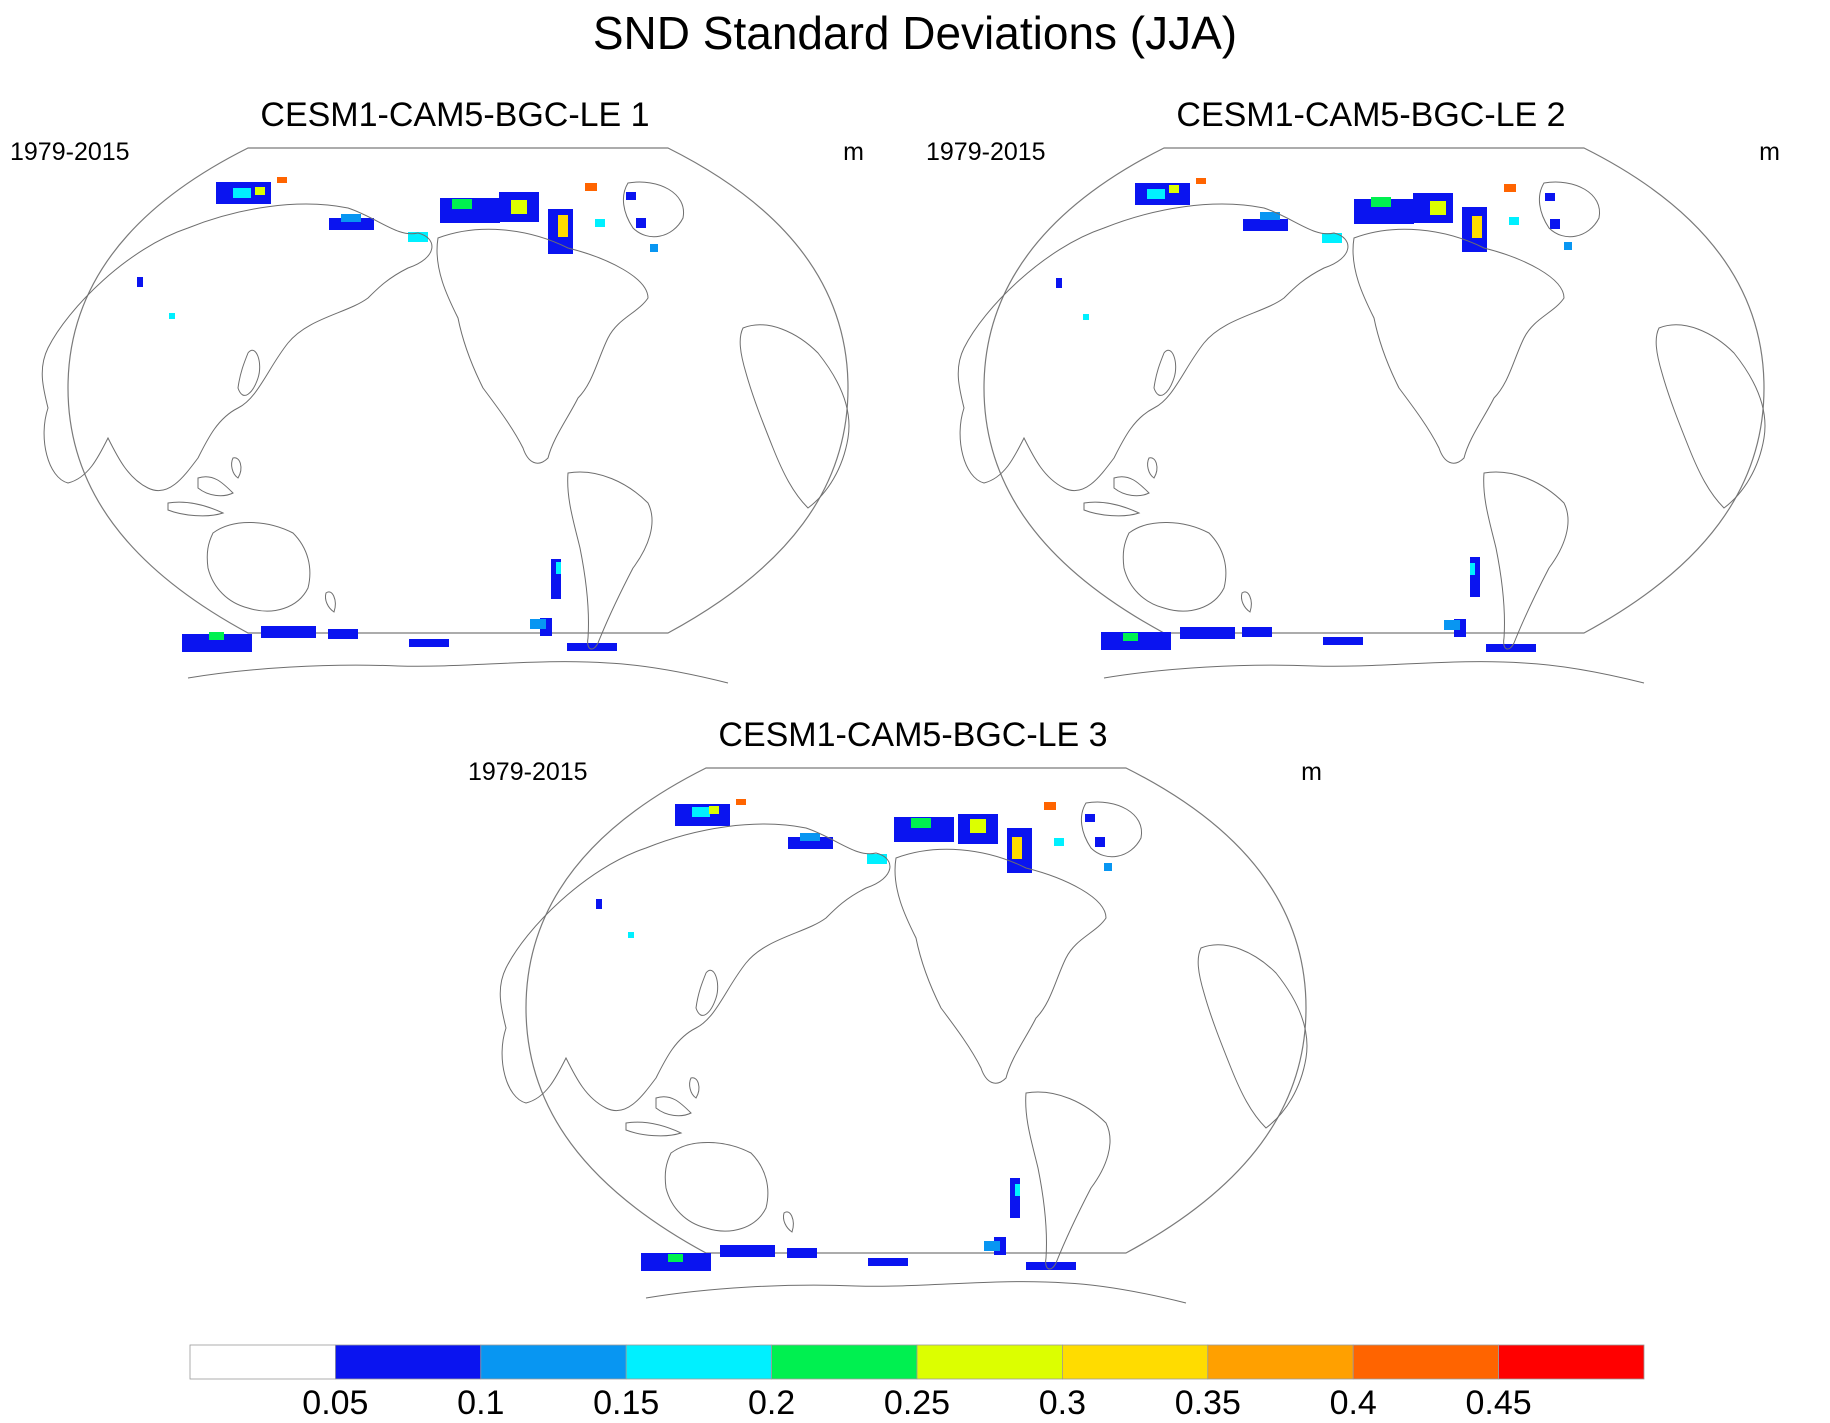 The height and width of the screenshot is (1423, 1830). I want to click on colorbar-labels: 0.05 0.1 0.15 0.2 0.25 0.3 0.35 0.4 0.45, so click(916, 1403).